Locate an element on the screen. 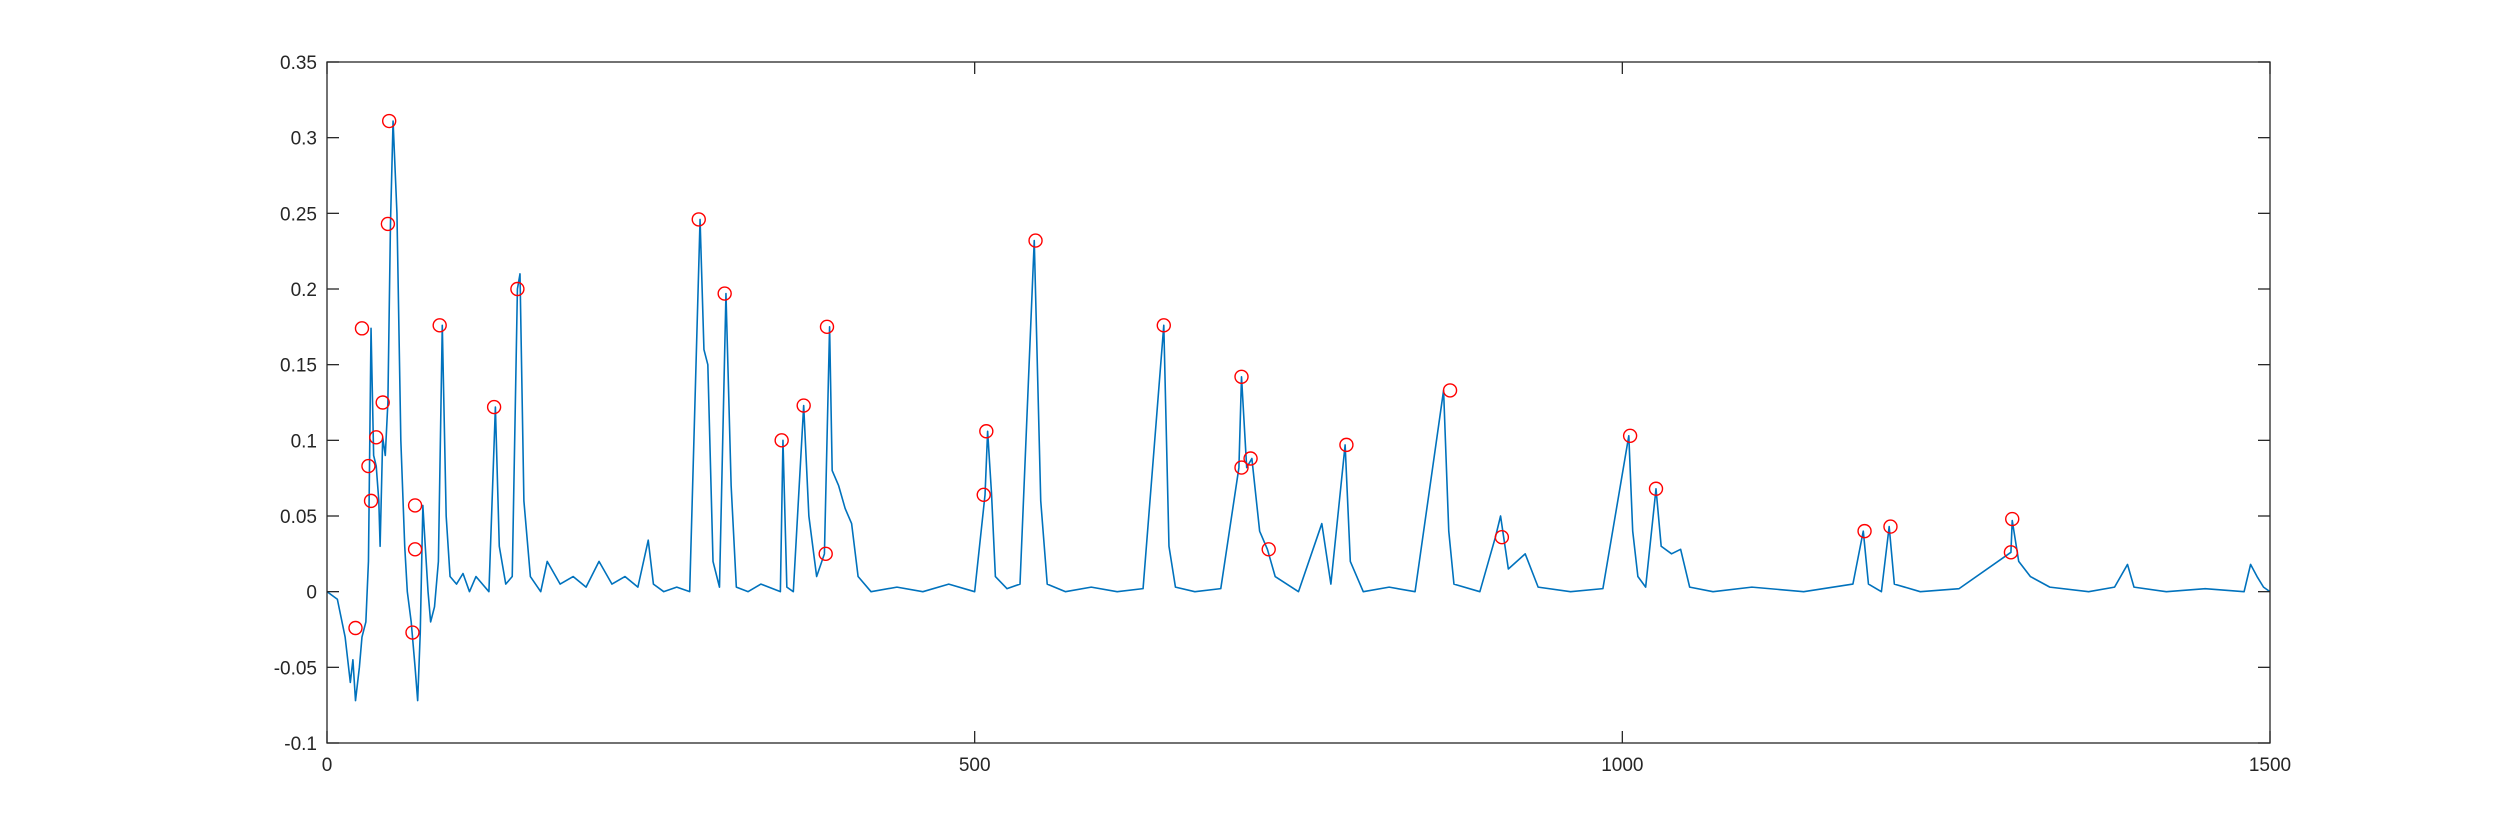  y-tick-label: 0.15 is located at coordinates (298, 366).